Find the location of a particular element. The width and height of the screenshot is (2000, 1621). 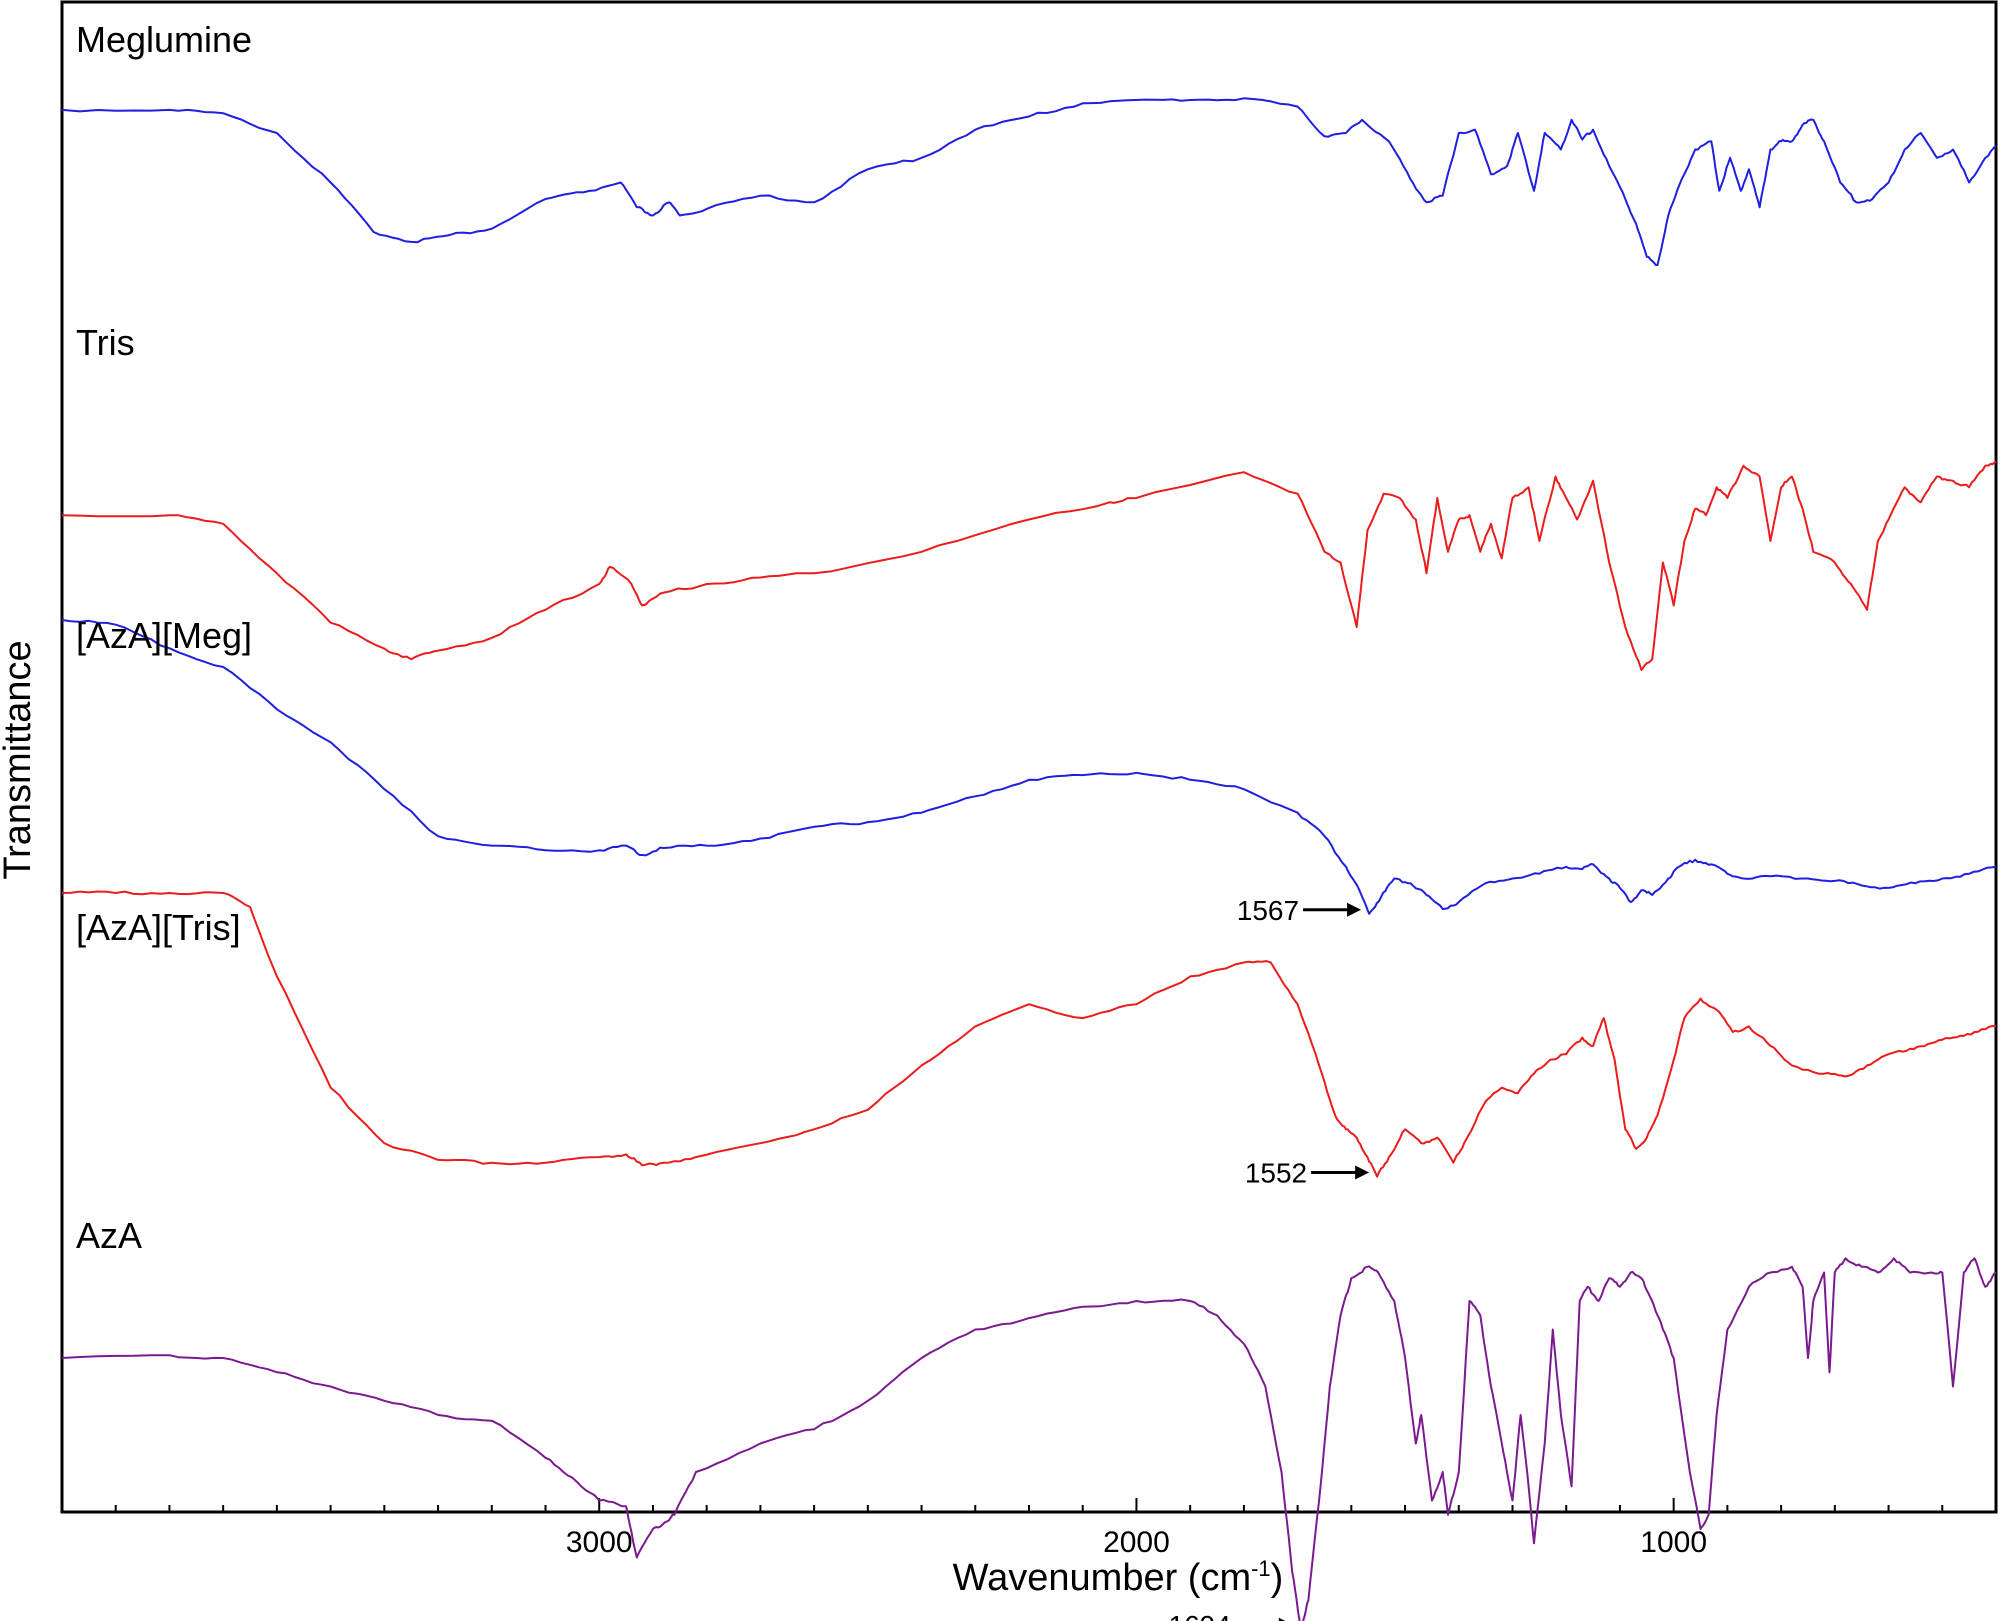

series-label: [AzA][Tris] is located at coordinates (158, 927).